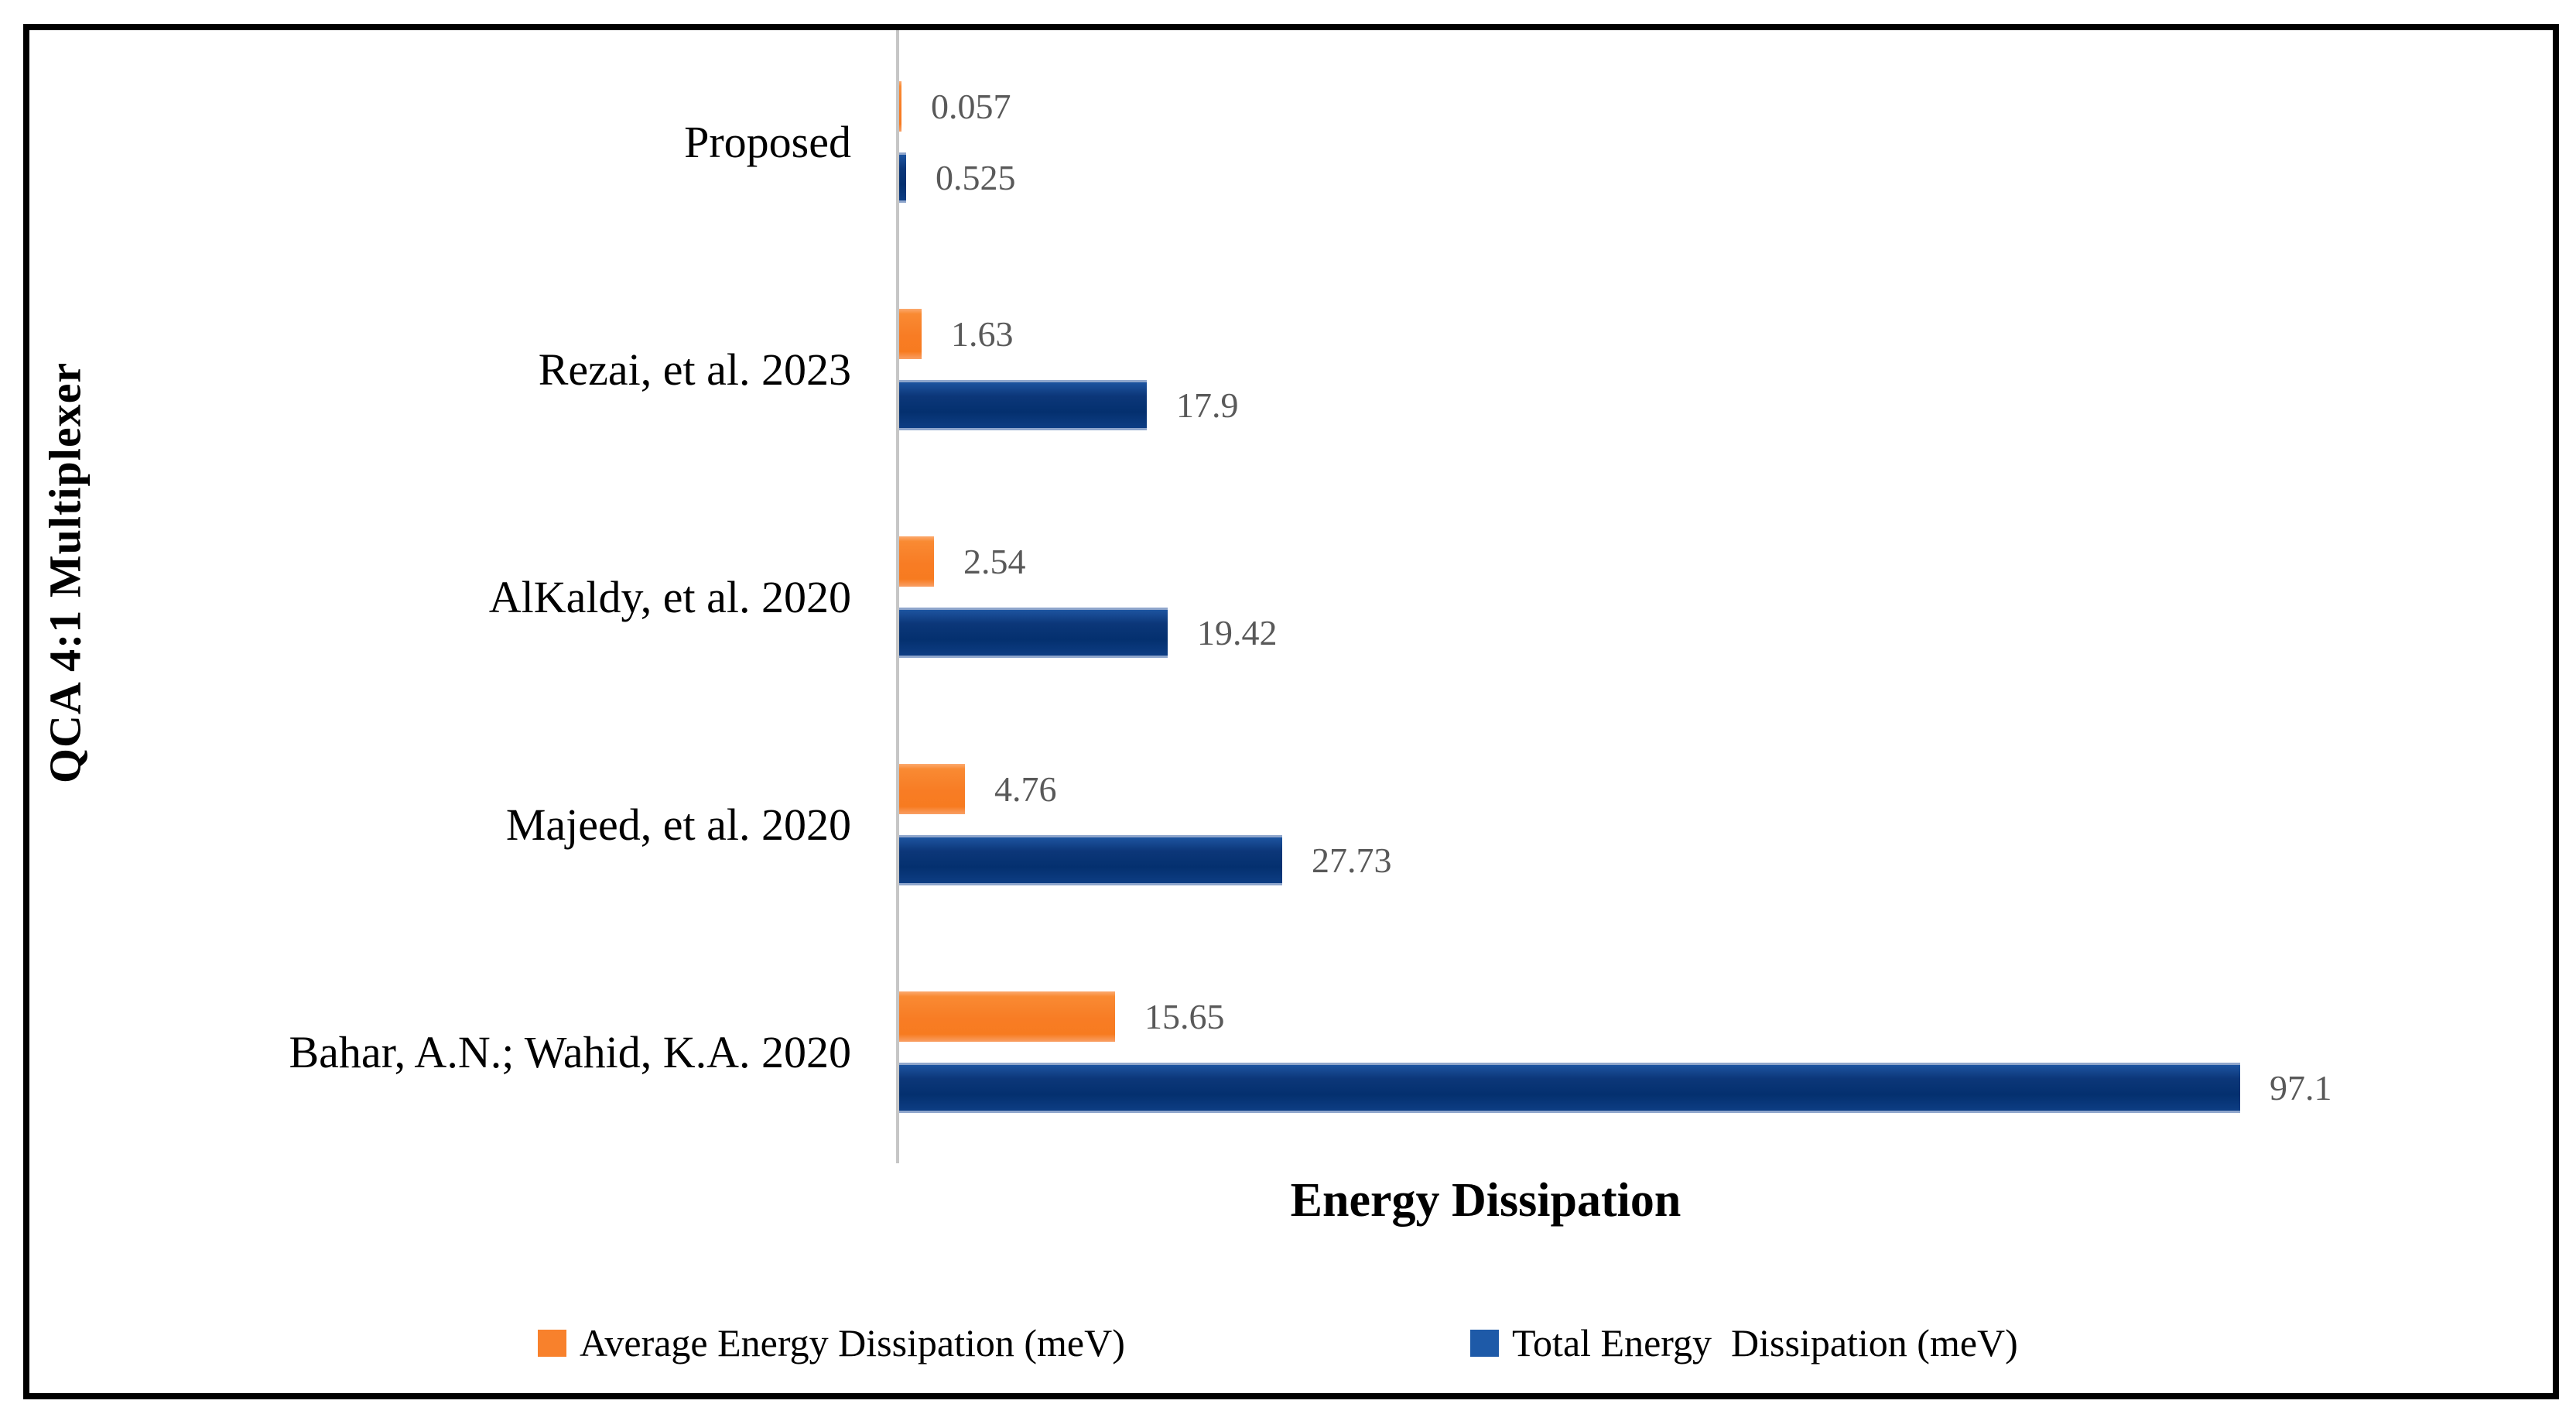 The height and width of the screenshot is (1421, 2576). I want to click on x-axis-title: Energy Dissipation, so click(1485, 1200).